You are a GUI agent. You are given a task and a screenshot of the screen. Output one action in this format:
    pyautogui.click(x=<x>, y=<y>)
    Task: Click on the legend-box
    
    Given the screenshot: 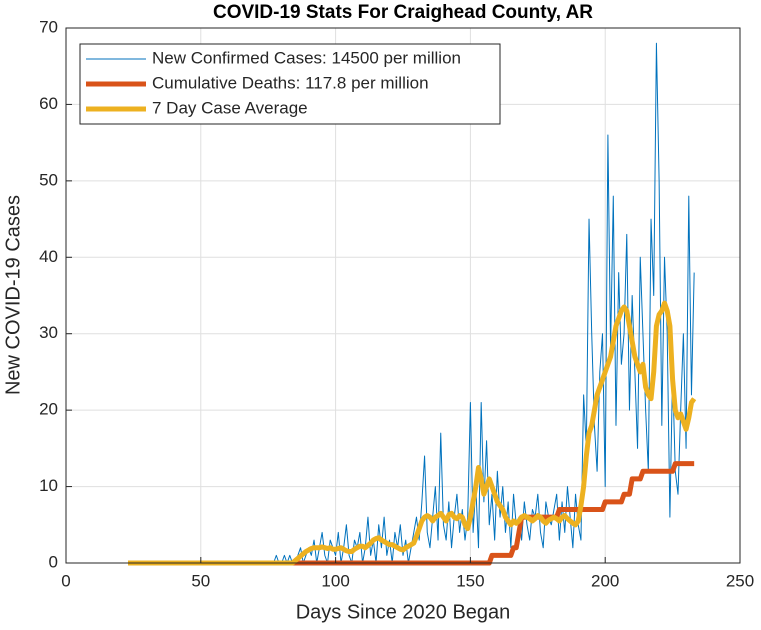 What is the action you would take?
    pyautogui.click(x=290, y=84)
    